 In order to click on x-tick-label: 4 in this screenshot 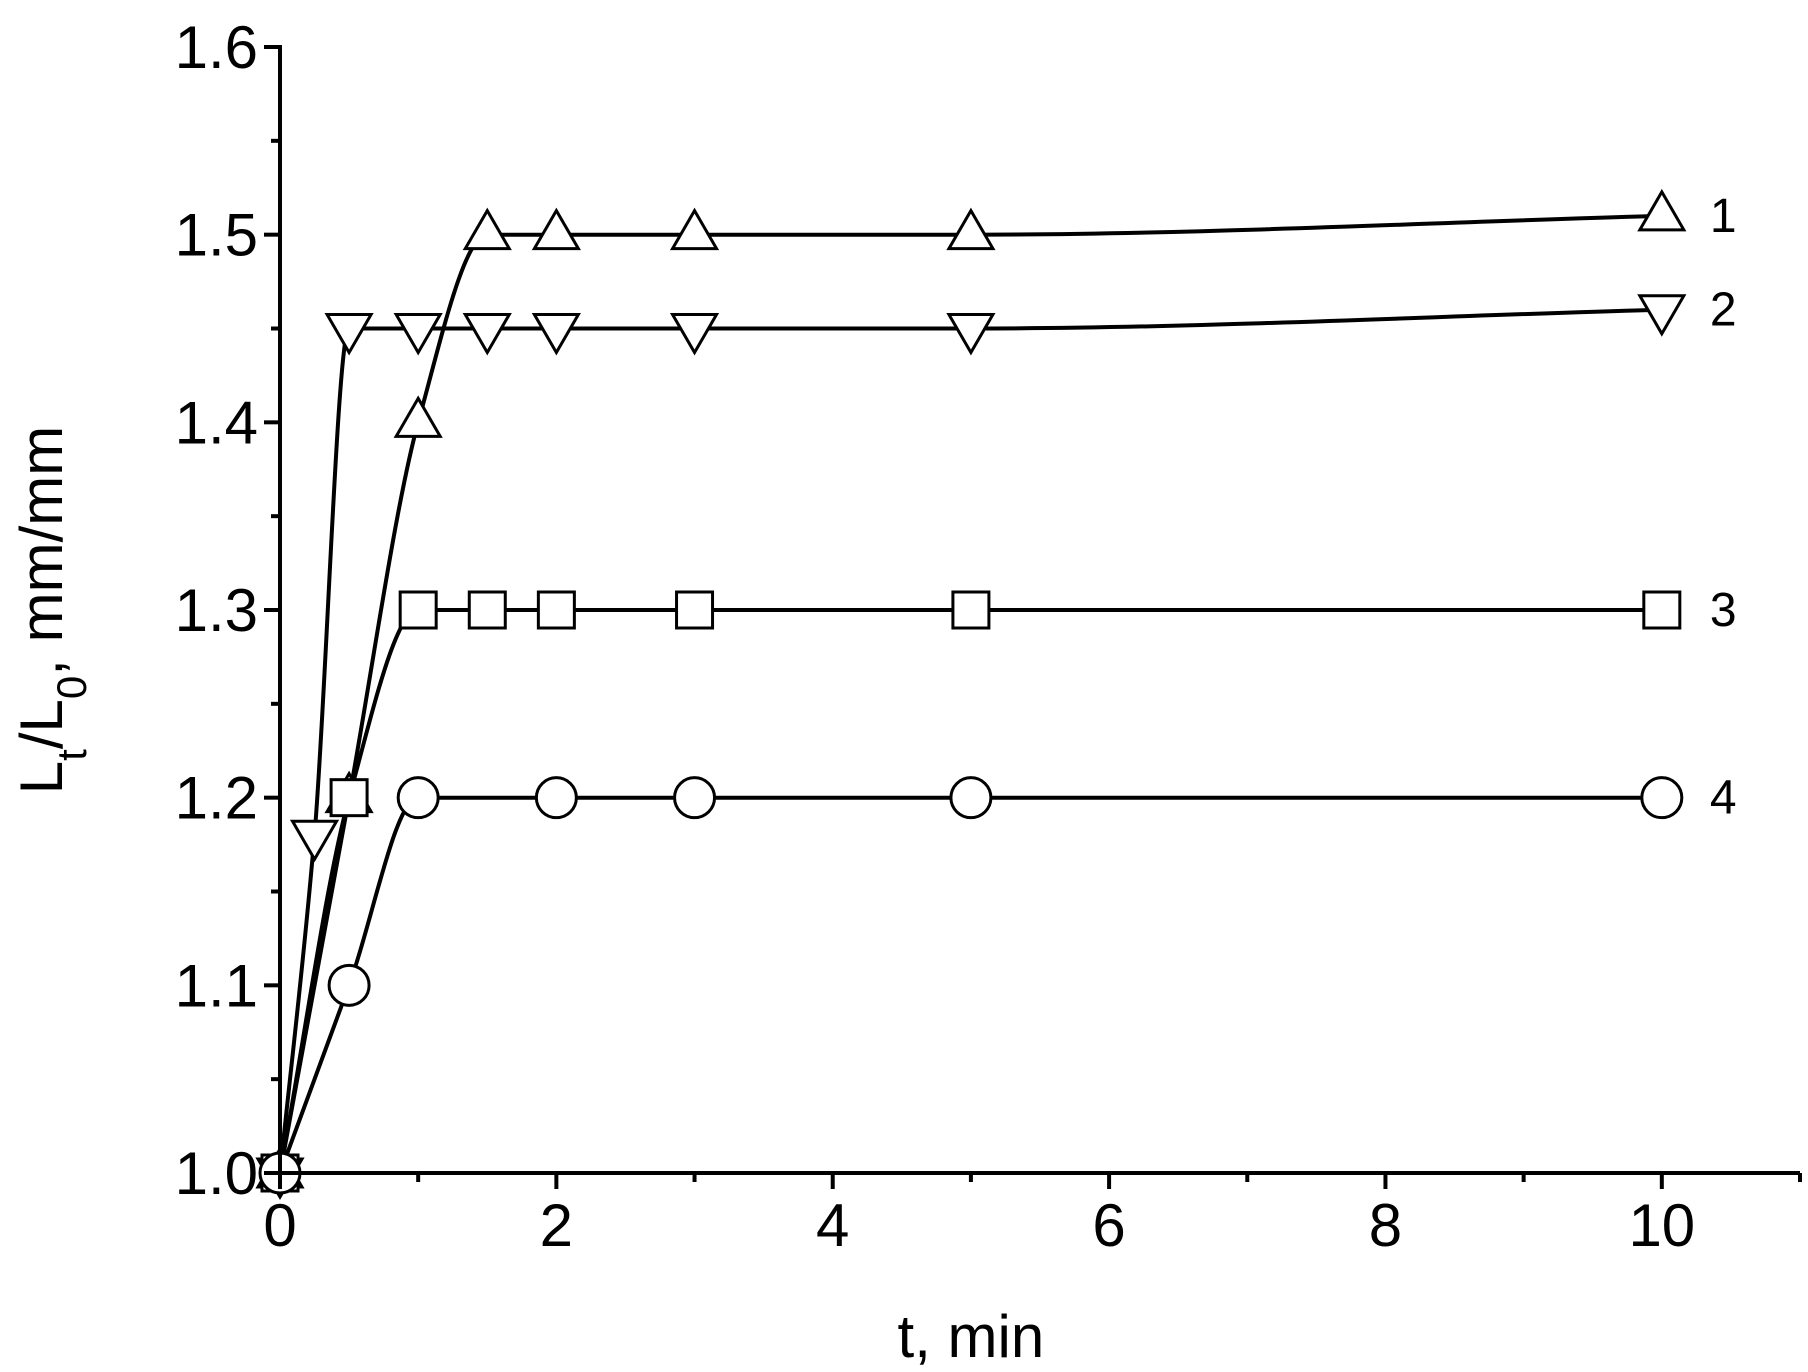, I will do `click(832, 1225)`.